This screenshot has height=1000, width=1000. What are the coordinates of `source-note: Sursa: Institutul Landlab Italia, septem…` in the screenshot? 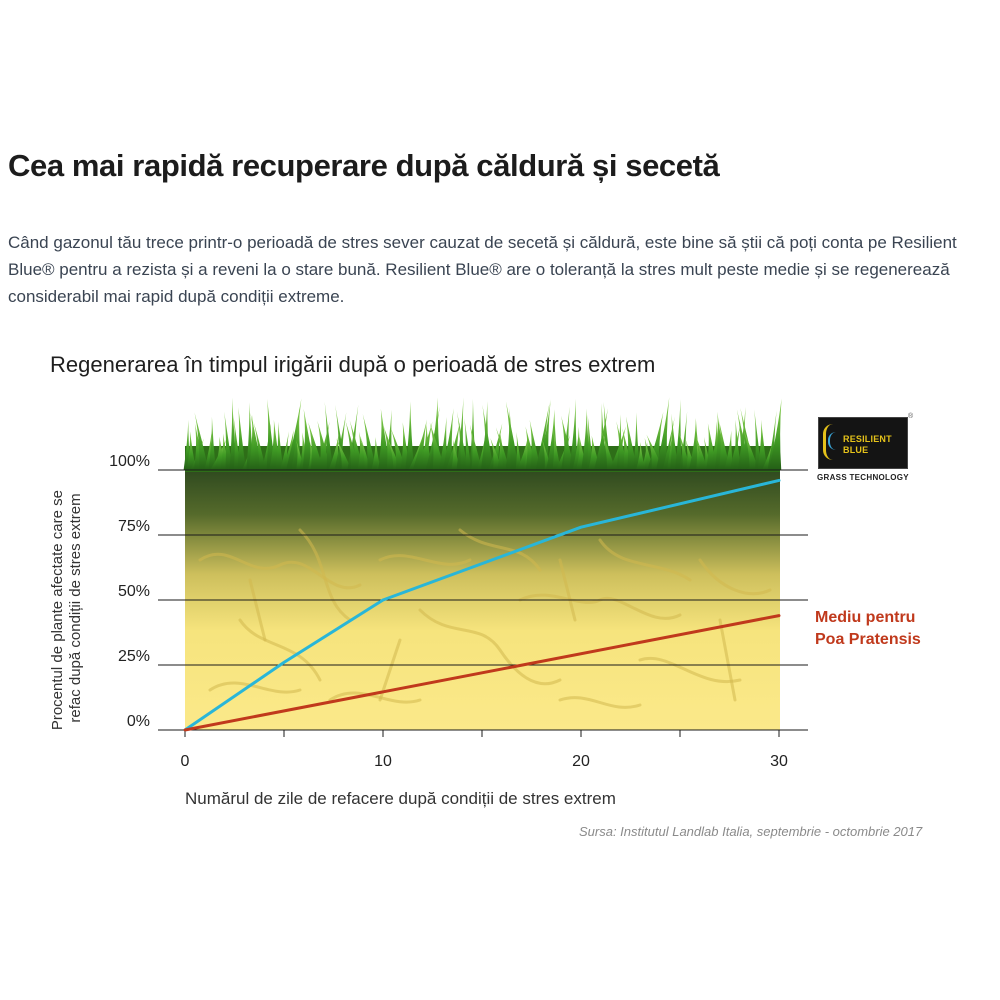 It's located at (751, 831).